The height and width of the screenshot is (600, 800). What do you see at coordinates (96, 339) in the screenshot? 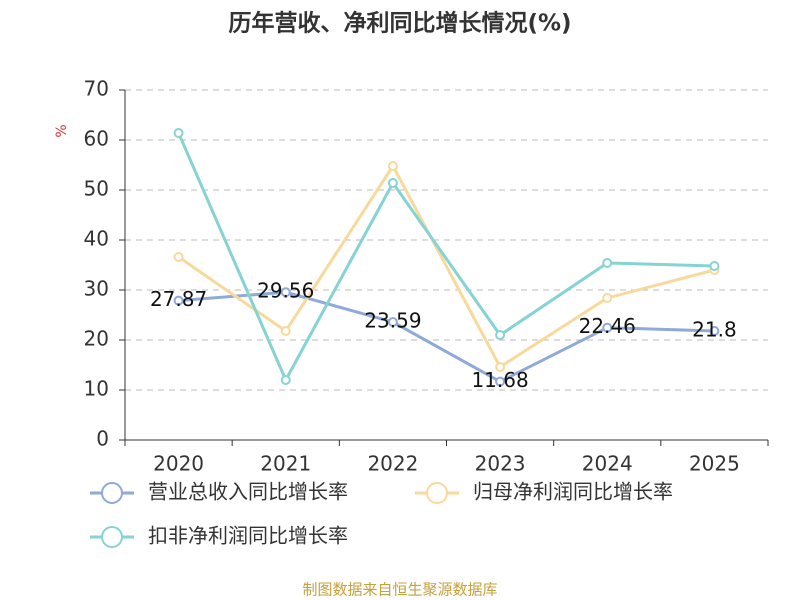
I see `y-tick-label: 20` at bounding box center [96, 339].